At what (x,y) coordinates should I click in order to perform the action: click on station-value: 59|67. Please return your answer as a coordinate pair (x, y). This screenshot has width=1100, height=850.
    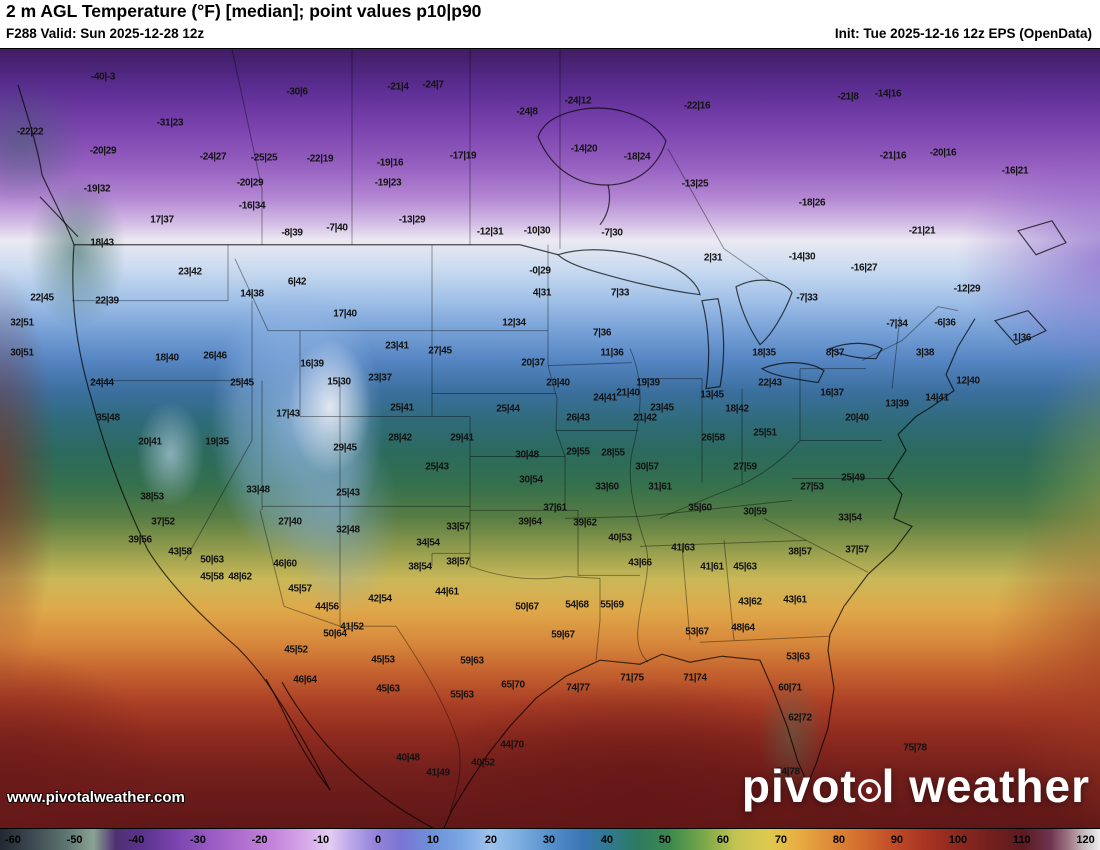
    Looking at the image, I should click on (563, 635).